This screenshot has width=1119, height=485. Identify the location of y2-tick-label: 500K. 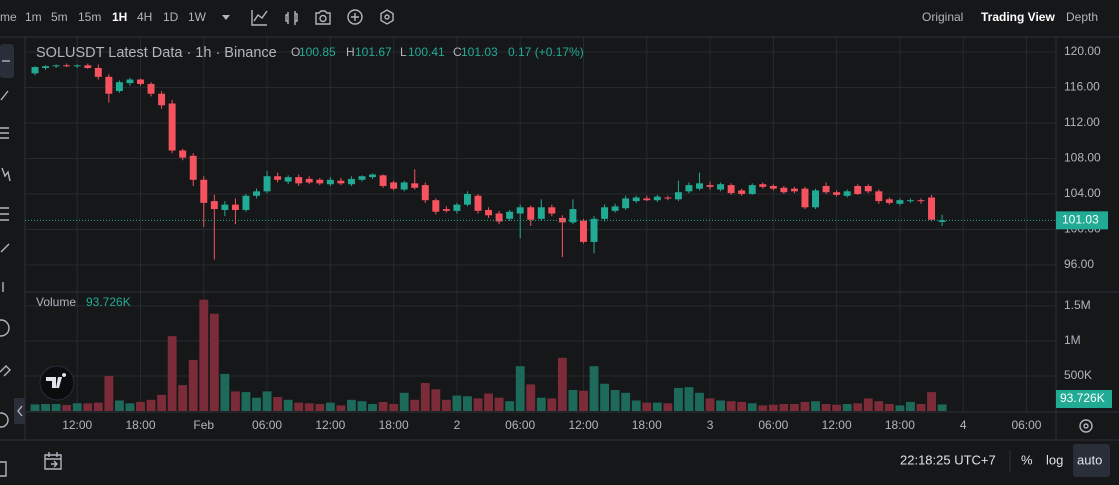
(1078, 375).